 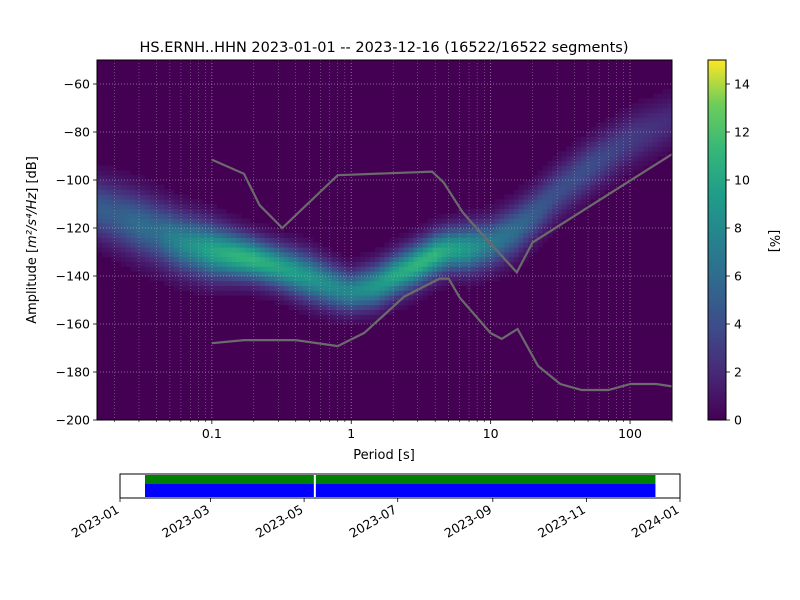 I want to click on timeline-data-coverage-bar, so click(x=400, y=490).